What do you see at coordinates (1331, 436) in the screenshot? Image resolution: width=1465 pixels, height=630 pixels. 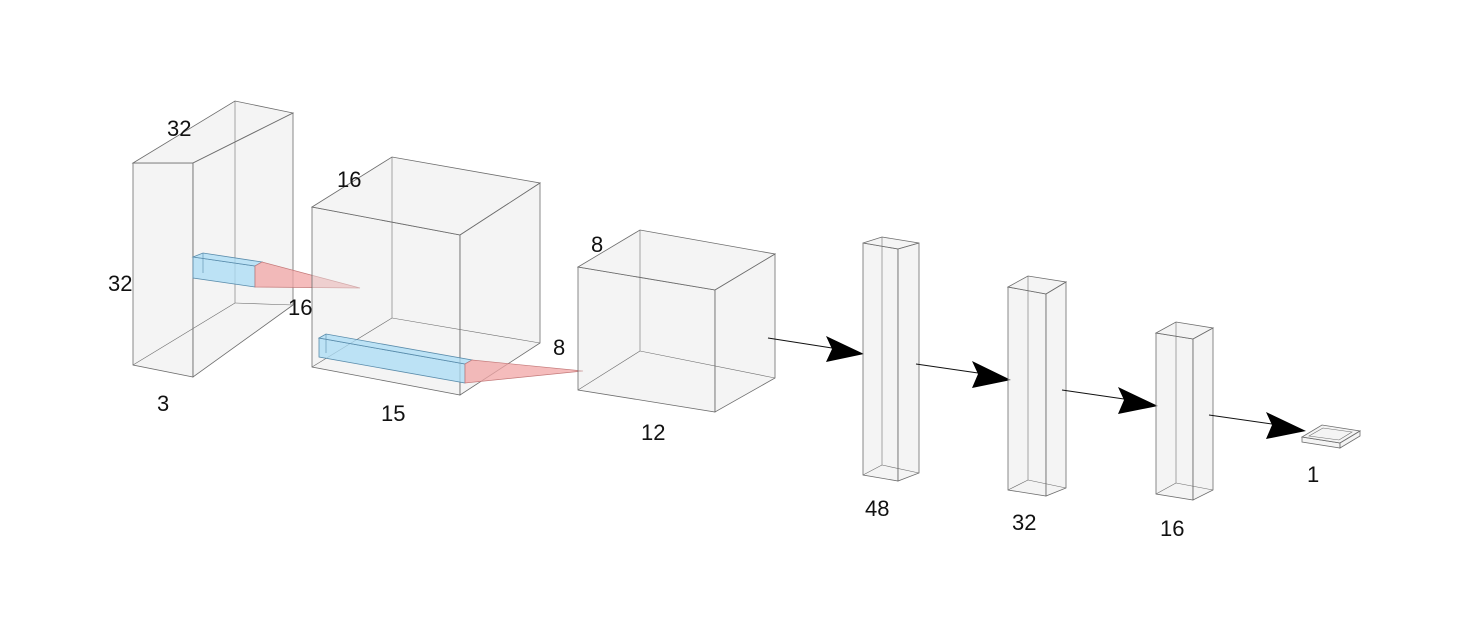 I see `layer-7-block` at bounding box center [1331, 436].